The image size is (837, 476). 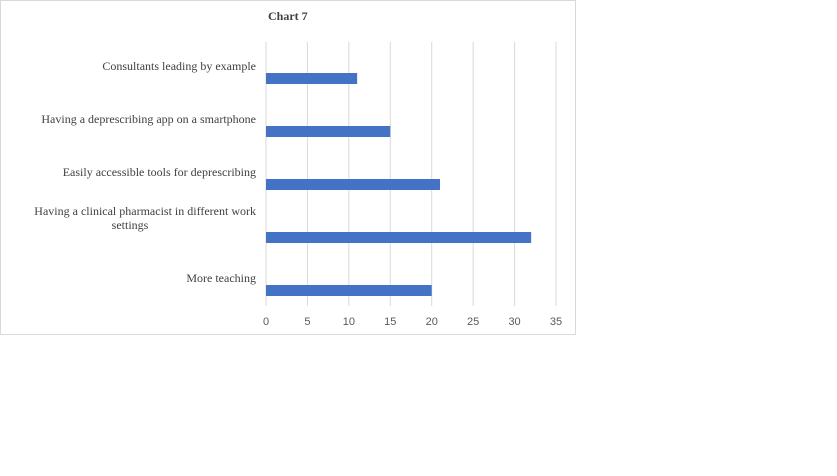 What do you see at coordinates (349, 322) in the screenshot?
I see `x-tick-label: 10` at bounding box center [349, 322].